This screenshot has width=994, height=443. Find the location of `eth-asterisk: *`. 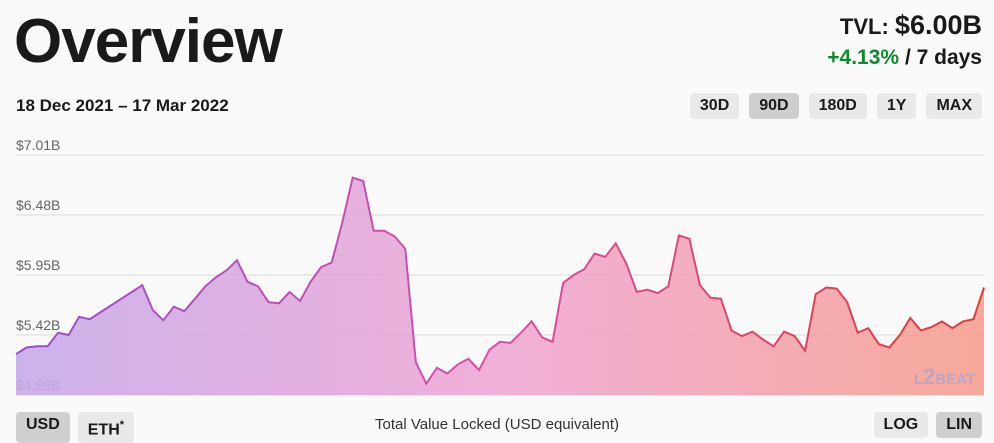

eth-asterisk: * is located at coordinates (122, 425).